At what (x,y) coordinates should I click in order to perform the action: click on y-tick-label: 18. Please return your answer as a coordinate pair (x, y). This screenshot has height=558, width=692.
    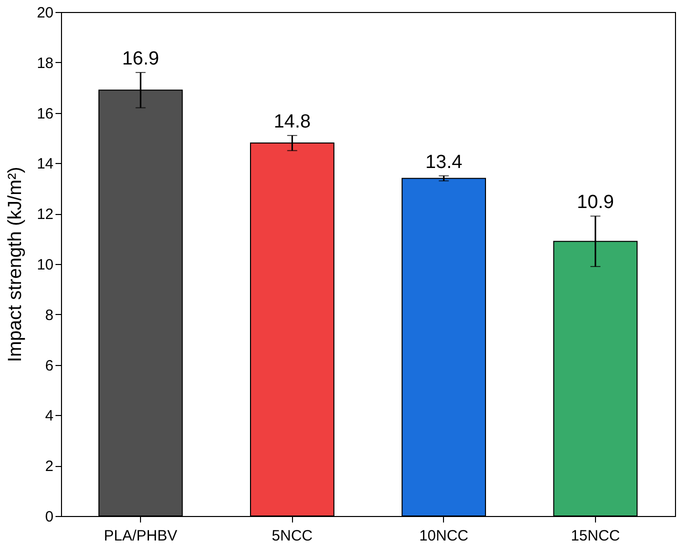
    Looking at the image, I should click on (45, 63).